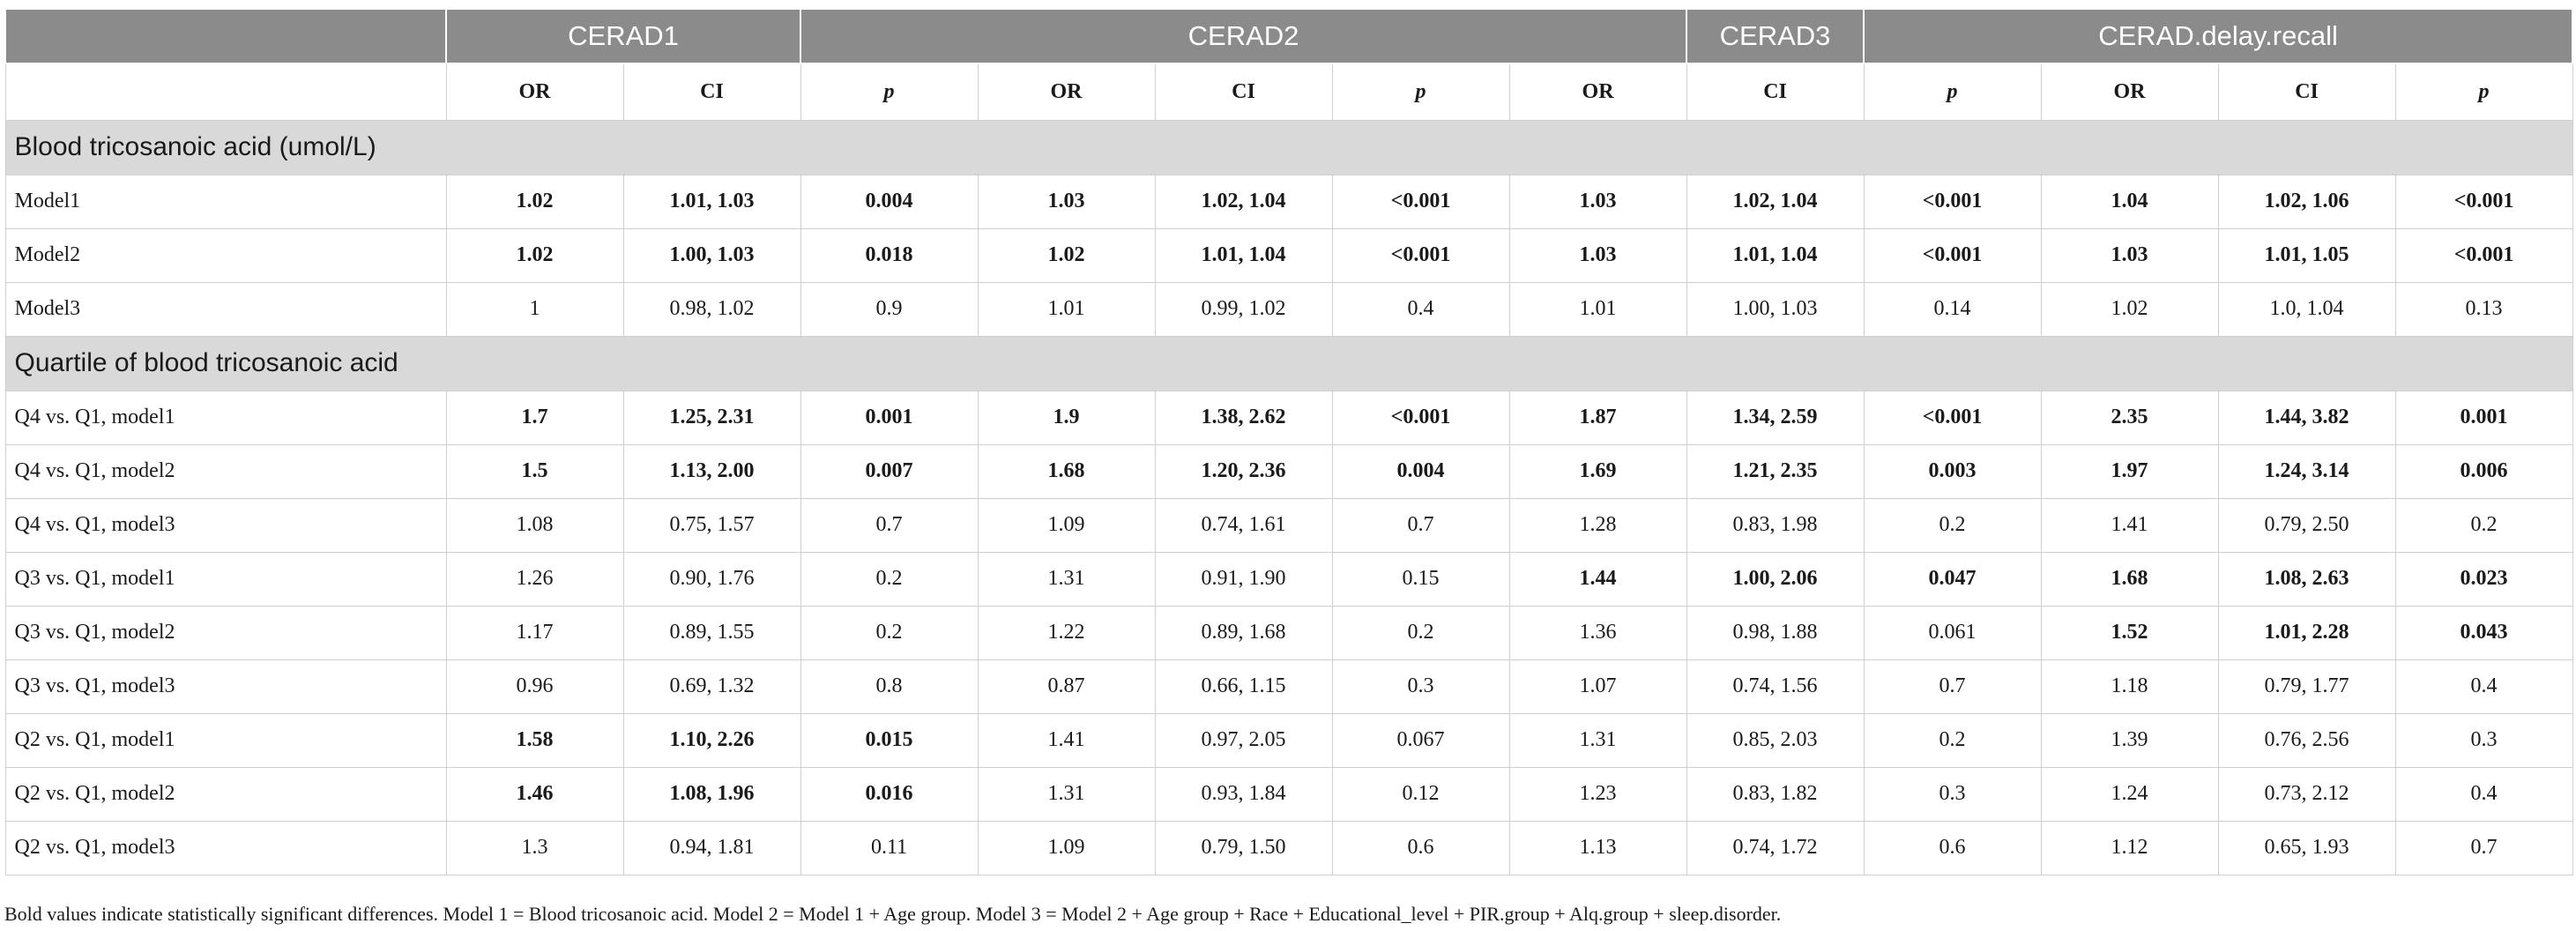 This screenshot has width=2576, height=931. What do you see at coordinates (1243, 471) in the screenshot?
I see `cell: 1.20, 2.36` at bounding box center [1243, 471].